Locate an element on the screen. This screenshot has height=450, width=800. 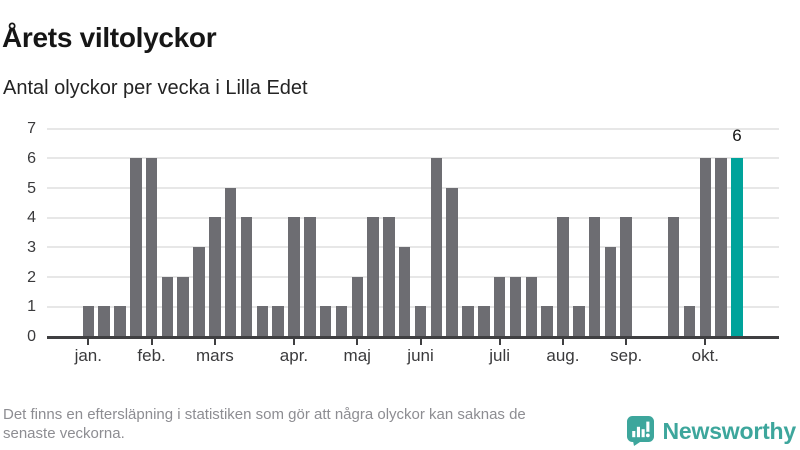
newsworthy-wordmark: Newsworthy is located at coordinates (729, 430).